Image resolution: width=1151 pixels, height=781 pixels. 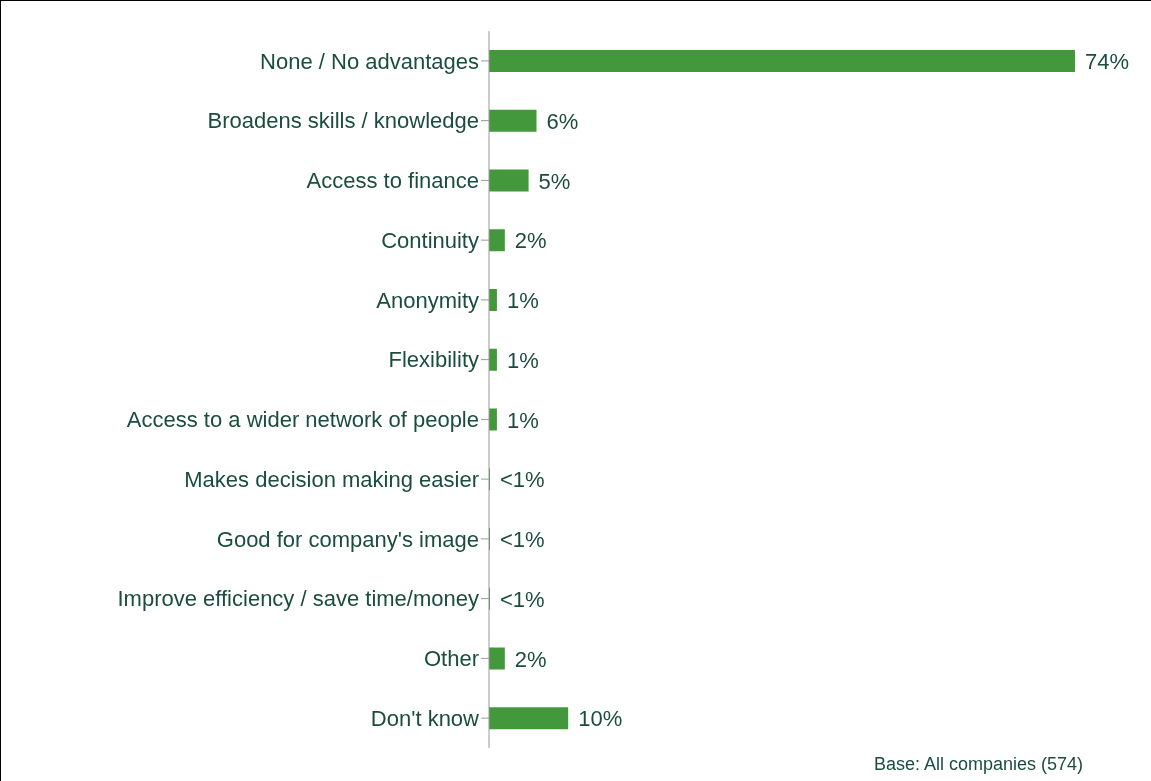 What do you see at coordinates (451, 659) in the screenshot?
I see `y-tick-label: Other` at bounding box center [451, 659].